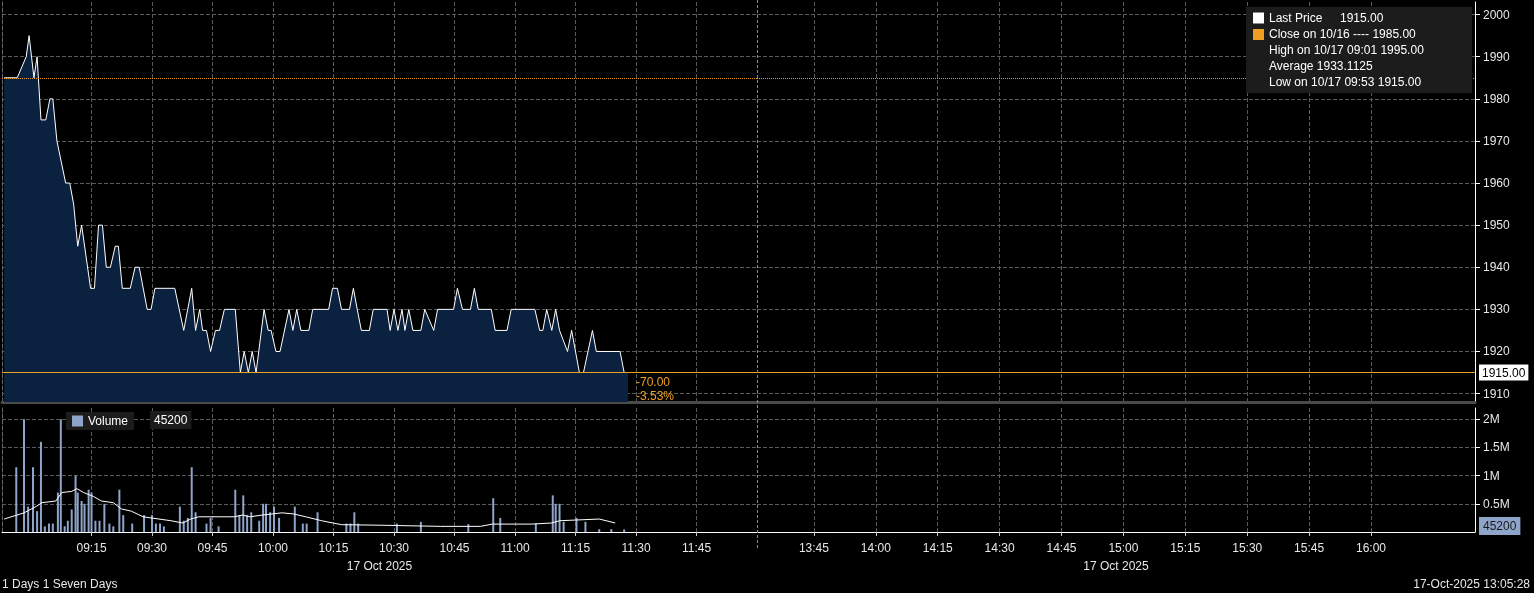 This screenshot has height=593, width=1534. I want to click on x-tick-label: 15:15, so click(1185, 548).